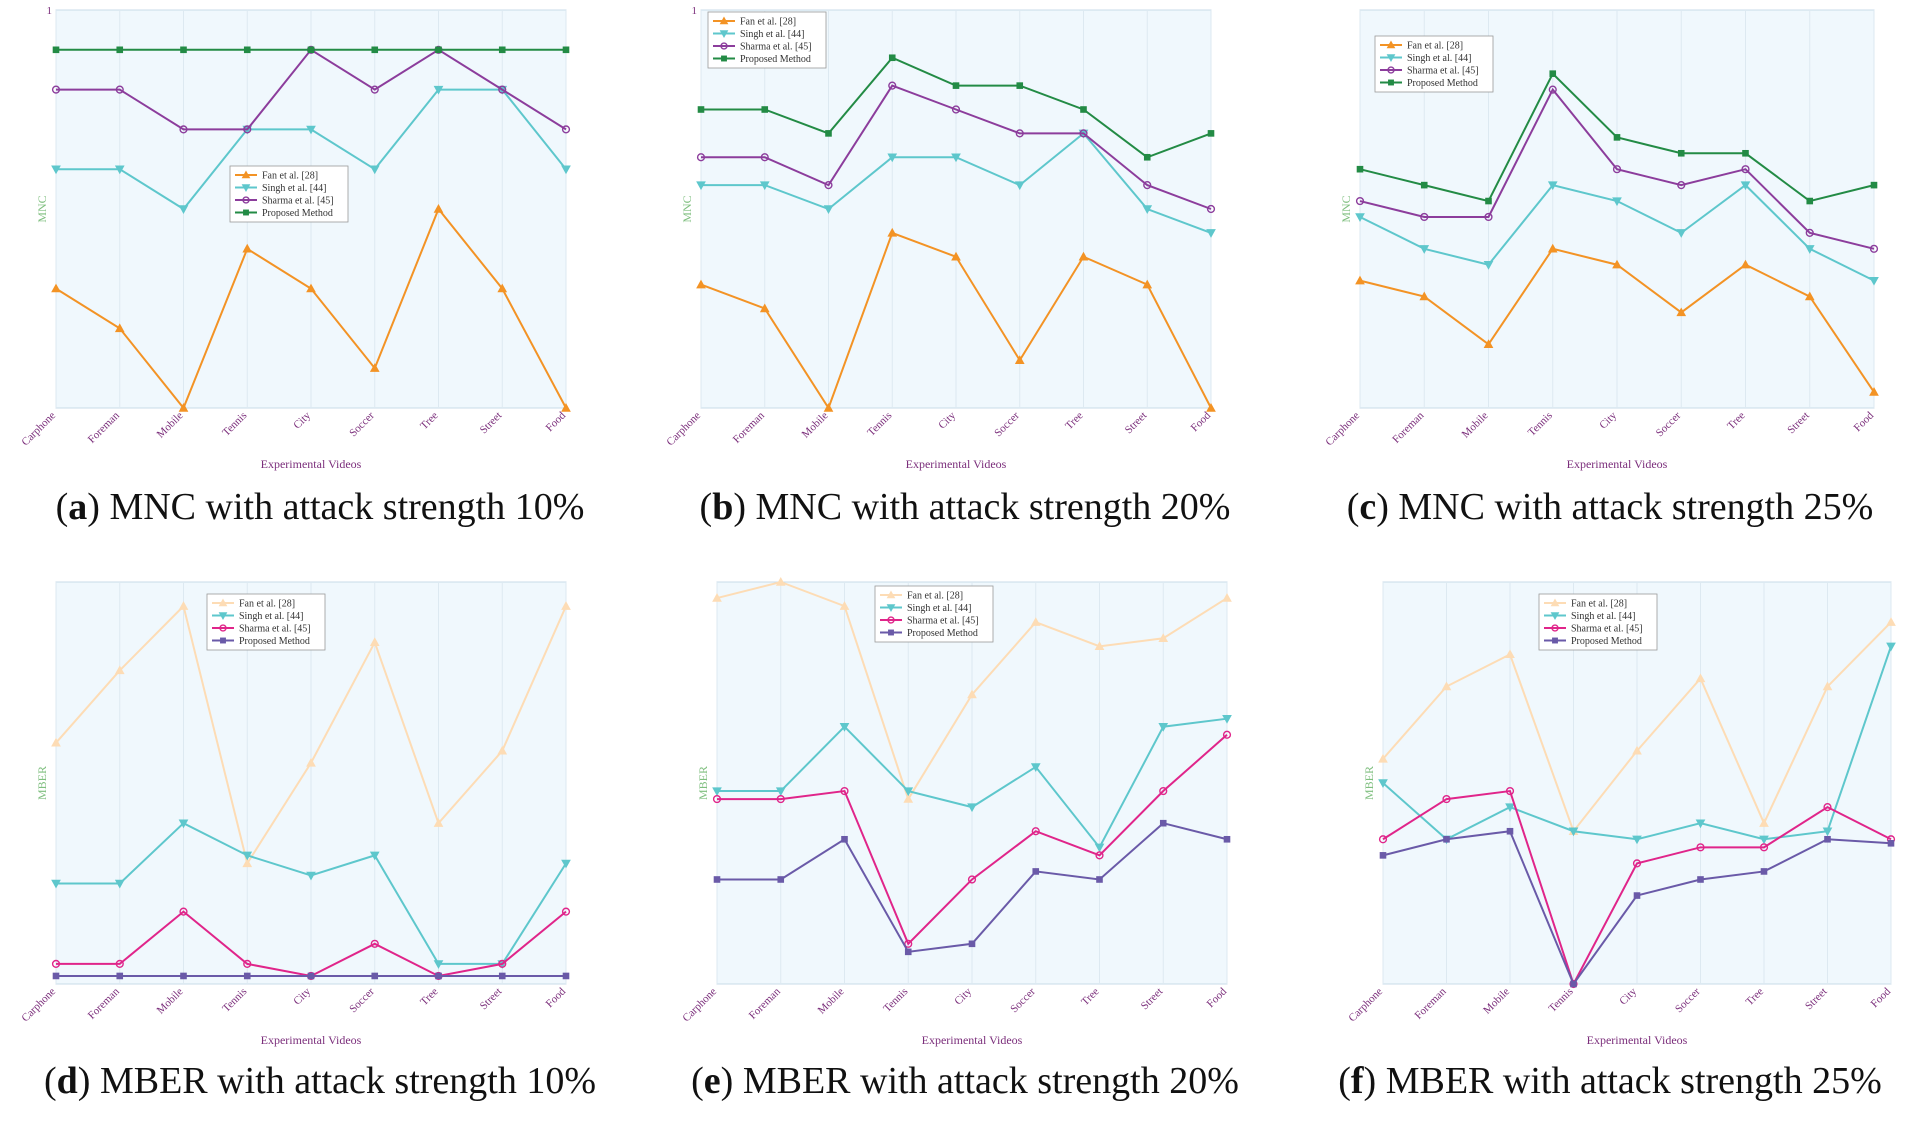 The image size is (1931, 1130). Describe the element at coordinates (1443, 71) in the screenshot. I see `legend-entry: Sharma et al. [45]` at that location.